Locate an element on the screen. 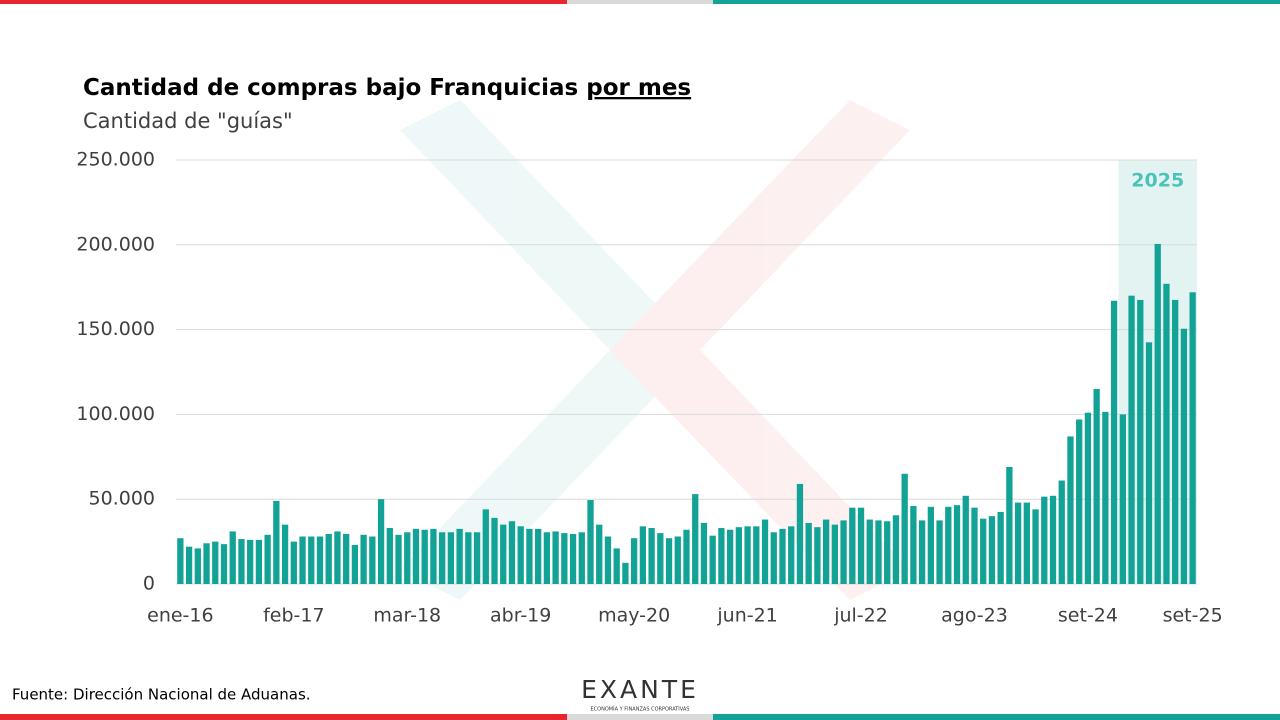 This screenshot has width=1280, height=720. title-underlined: por mes is located at coordinates (638, 88).